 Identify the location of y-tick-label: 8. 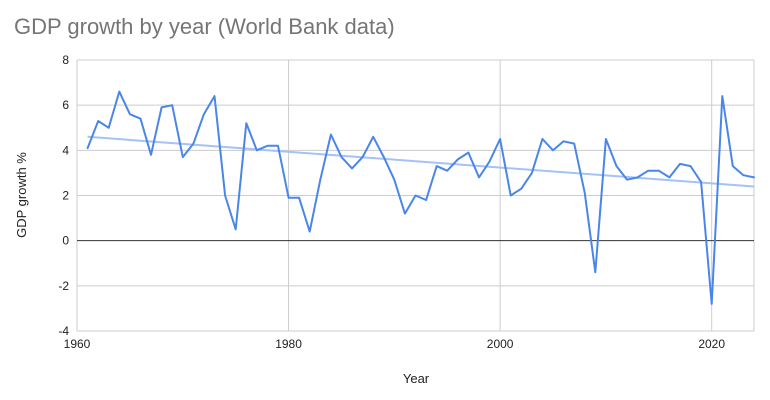
(65, 60).